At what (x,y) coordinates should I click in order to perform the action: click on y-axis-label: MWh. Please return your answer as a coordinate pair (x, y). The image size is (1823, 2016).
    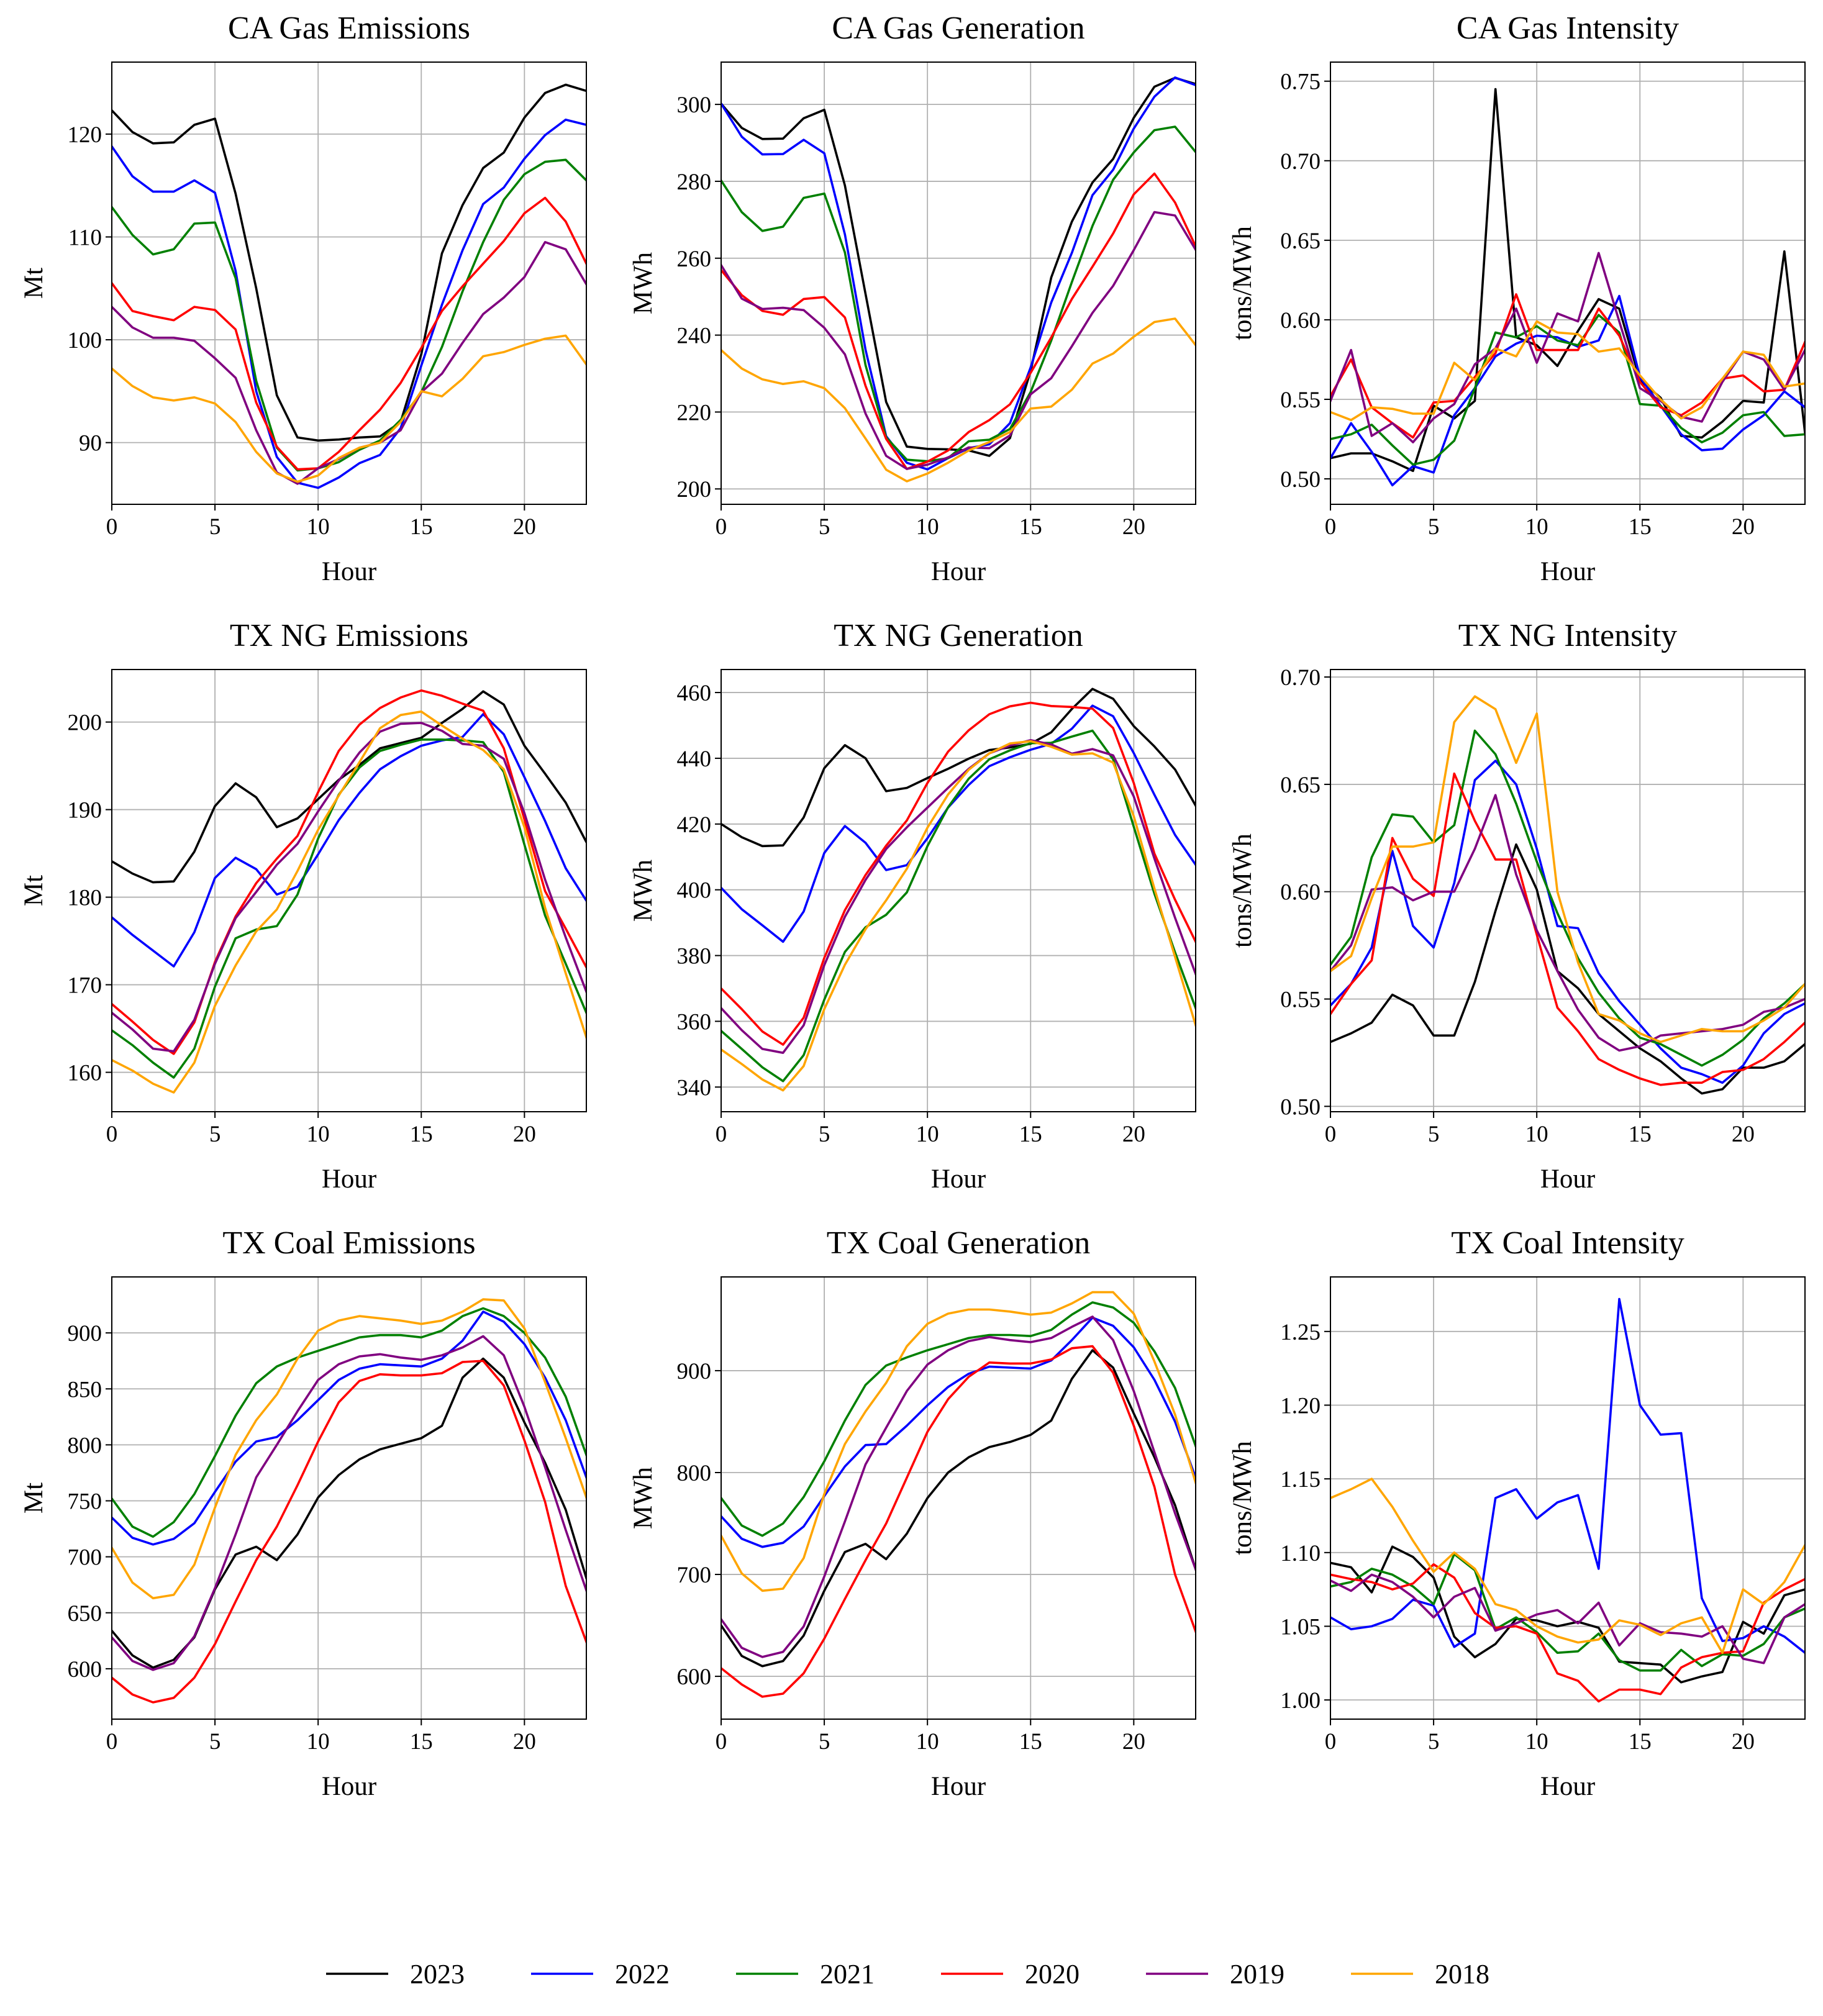
    Looking at the image, I should click on (643, 891).